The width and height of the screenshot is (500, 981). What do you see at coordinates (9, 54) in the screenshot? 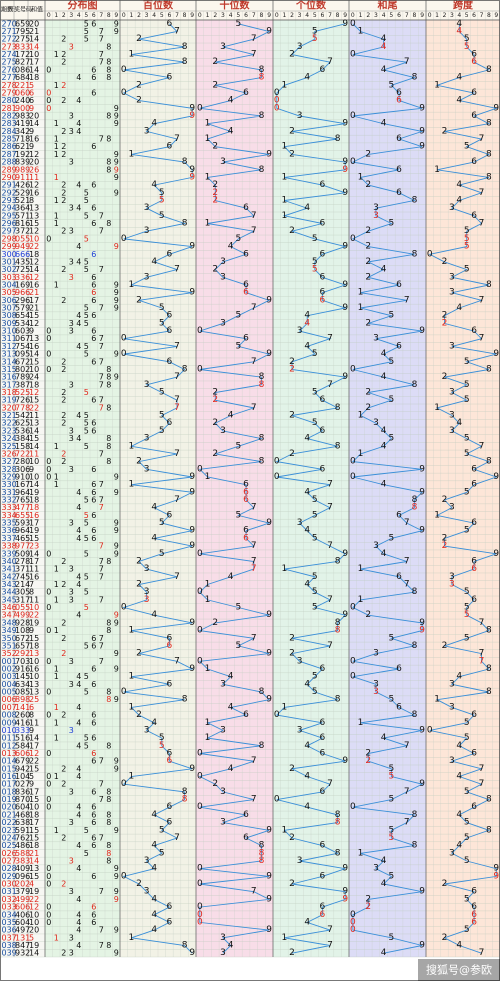
I see `period-cell: 274` at bounding box center [9, 54].